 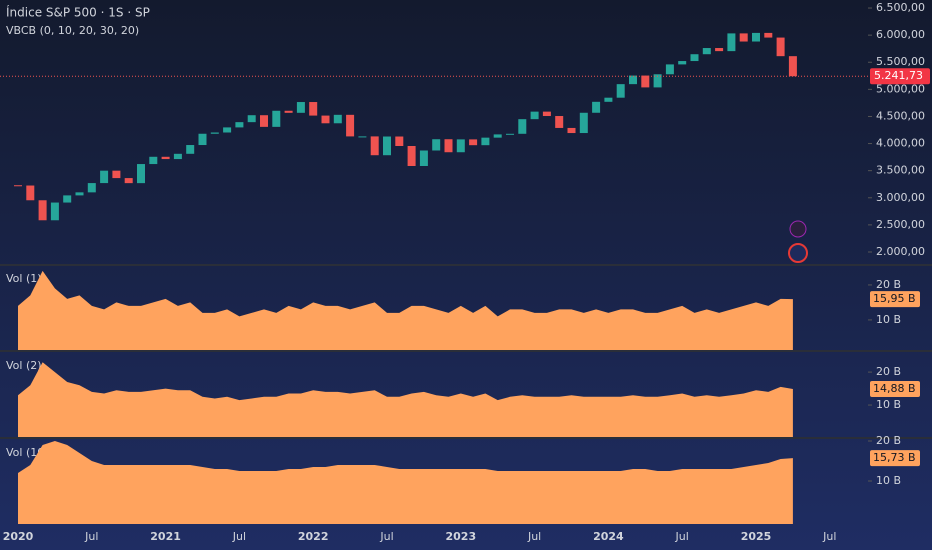 I want to click on y-tick-label: 4.000,00, so click(x=900, y=143).